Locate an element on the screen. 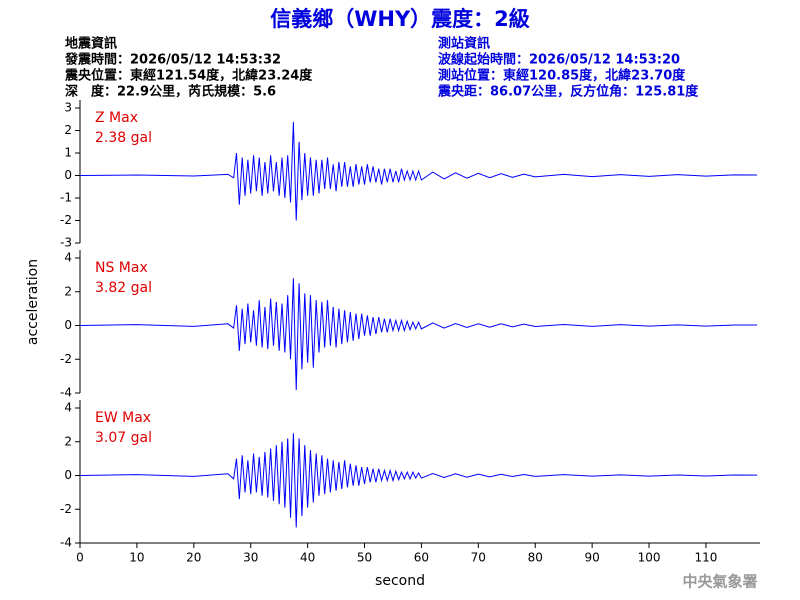  max-annotation: 3.07 gal is located at coordinates (123, 438).